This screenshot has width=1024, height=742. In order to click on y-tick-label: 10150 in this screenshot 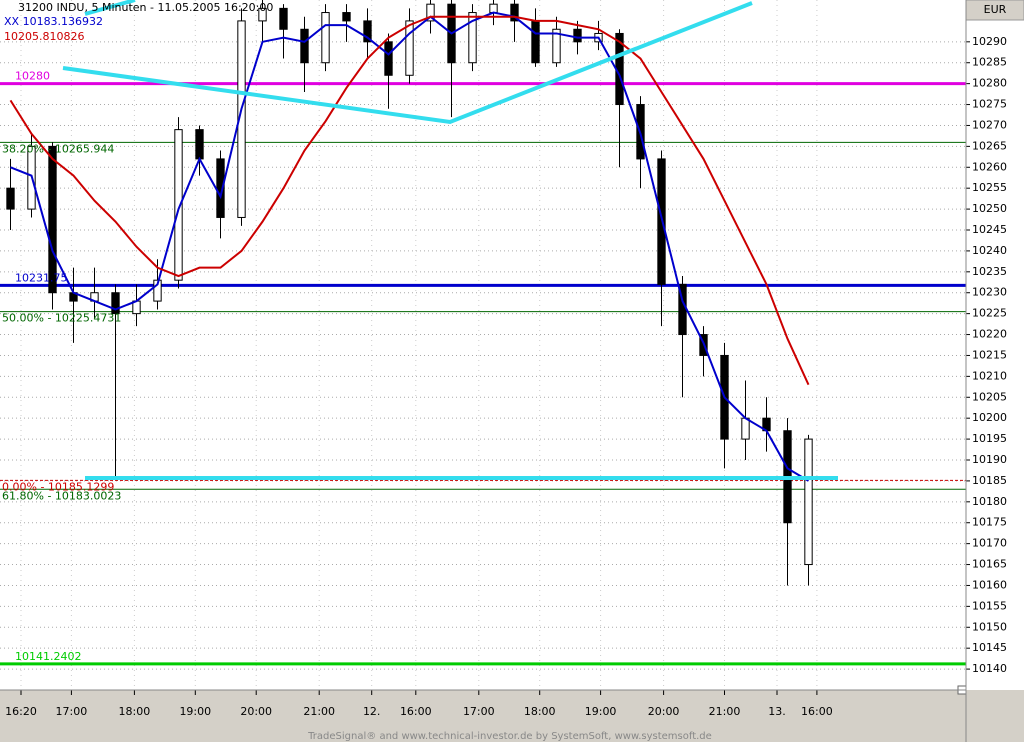, I will do `click(989, 626)`.